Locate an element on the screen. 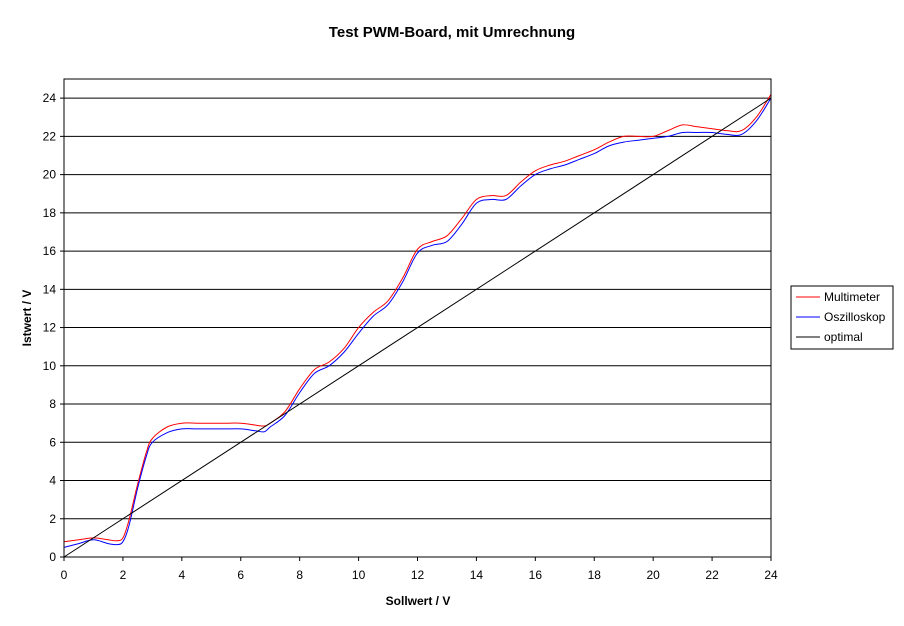  x-axis-label: Sollwert / V is located at coordinates (418, 601).